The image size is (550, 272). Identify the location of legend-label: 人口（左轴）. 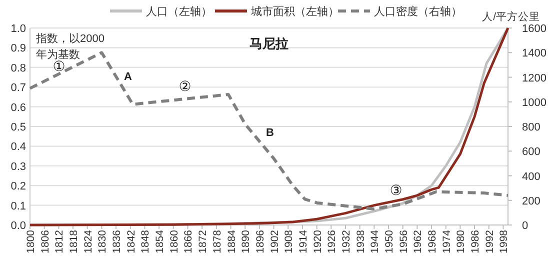
(179, 11).